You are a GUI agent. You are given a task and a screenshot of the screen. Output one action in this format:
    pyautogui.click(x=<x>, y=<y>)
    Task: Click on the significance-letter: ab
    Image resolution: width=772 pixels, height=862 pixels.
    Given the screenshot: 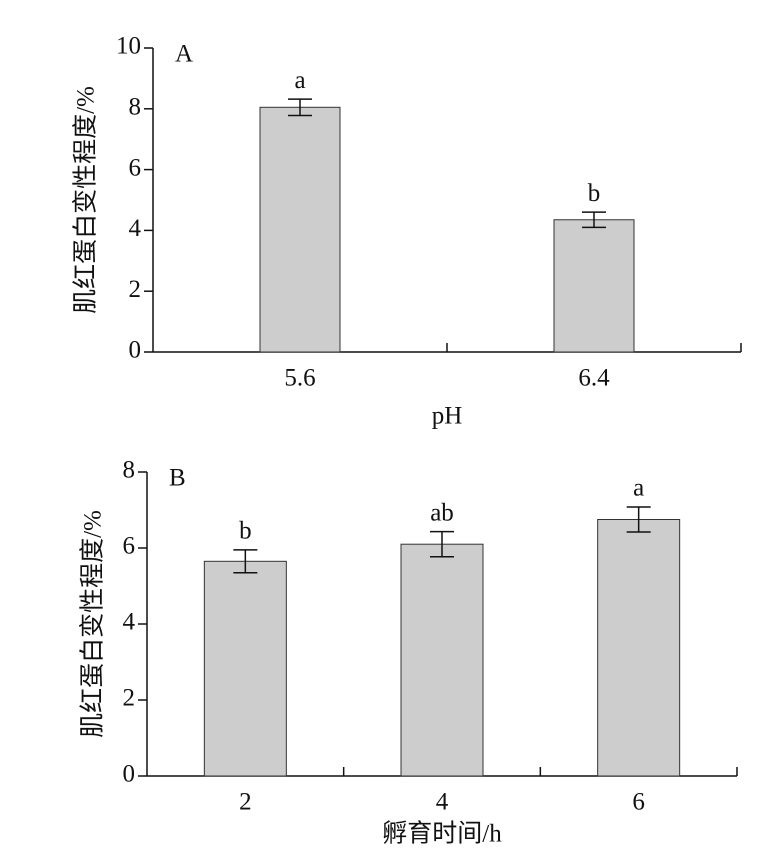 What is the action you would take?
    pyautogui.click(x=442, y=512)
    